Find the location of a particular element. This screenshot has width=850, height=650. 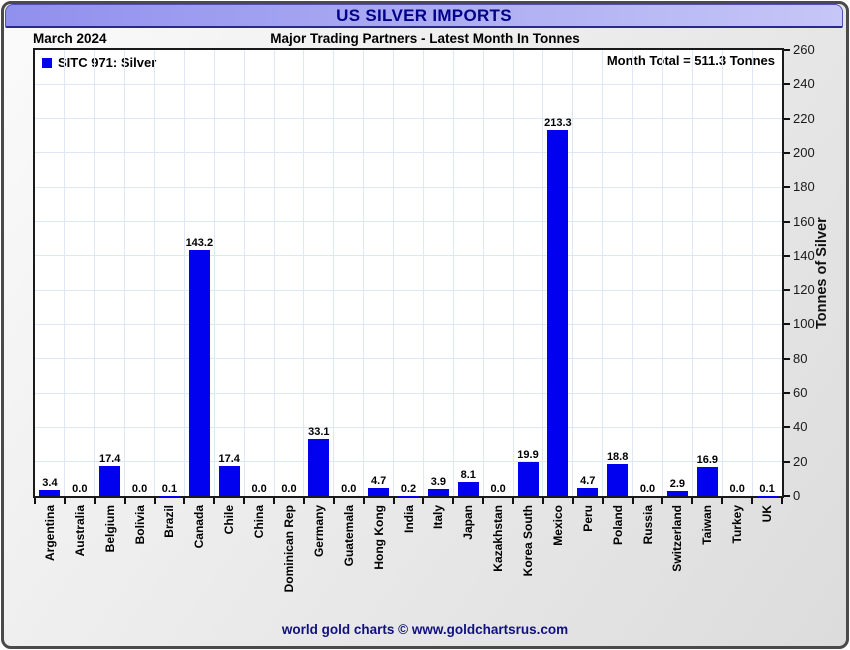

bar-value-label: 17.4 is located at coordinates (109, 459).